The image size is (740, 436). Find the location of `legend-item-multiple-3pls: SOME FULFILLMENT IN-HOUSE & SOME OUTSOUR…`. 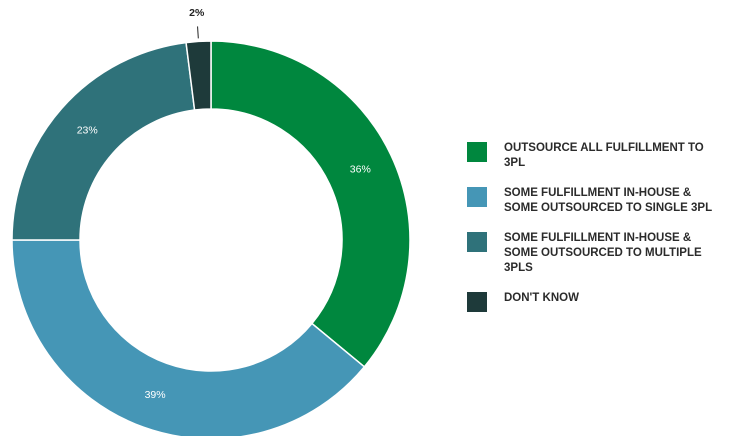

legend-item-multiple-3pls: SOME FULFILLMENT IN-HOUSE & SOME OUTSOUR… is located at coordinates (602, 253).